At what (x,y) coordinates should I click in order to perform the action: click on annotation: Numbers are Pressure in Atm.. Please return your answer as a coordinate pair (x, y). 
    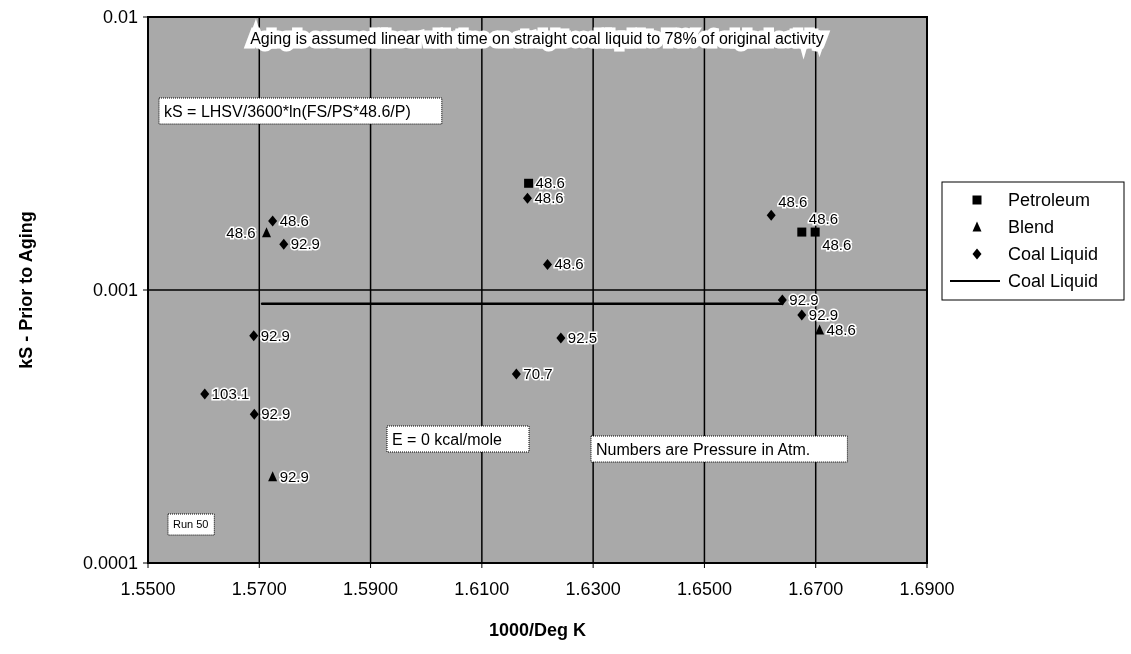
    Looking at the image, I should click on (703, 449).